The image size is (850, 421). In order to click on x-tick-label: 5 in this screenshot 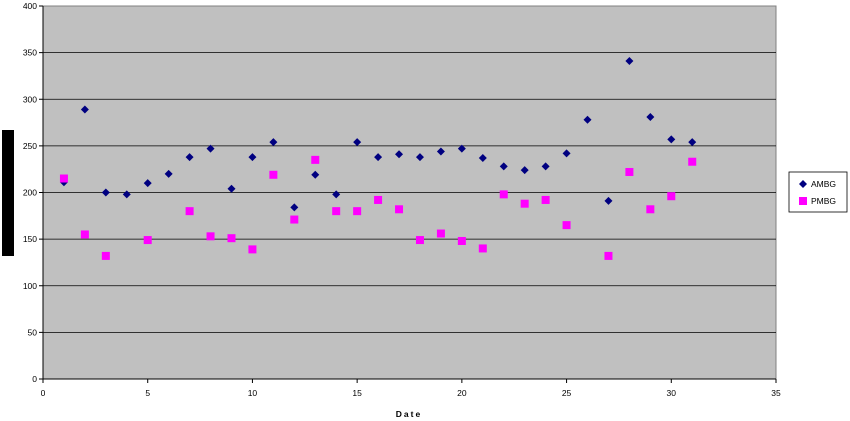, I will do `click(147, 393)`.